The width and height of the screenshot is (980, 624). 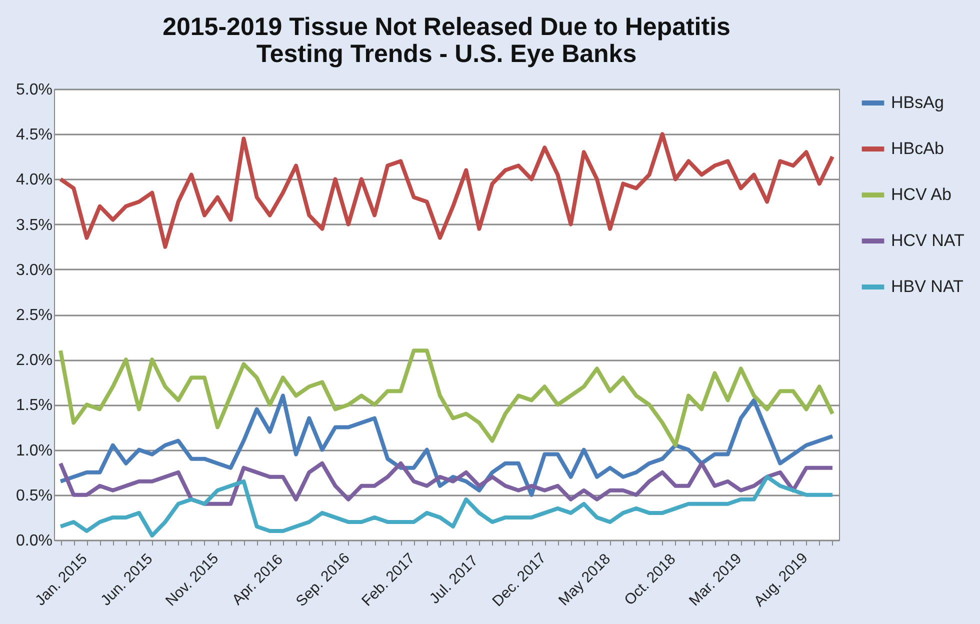 I want to click on y-tick-label: 5.0%, so click(x=34, y=90).